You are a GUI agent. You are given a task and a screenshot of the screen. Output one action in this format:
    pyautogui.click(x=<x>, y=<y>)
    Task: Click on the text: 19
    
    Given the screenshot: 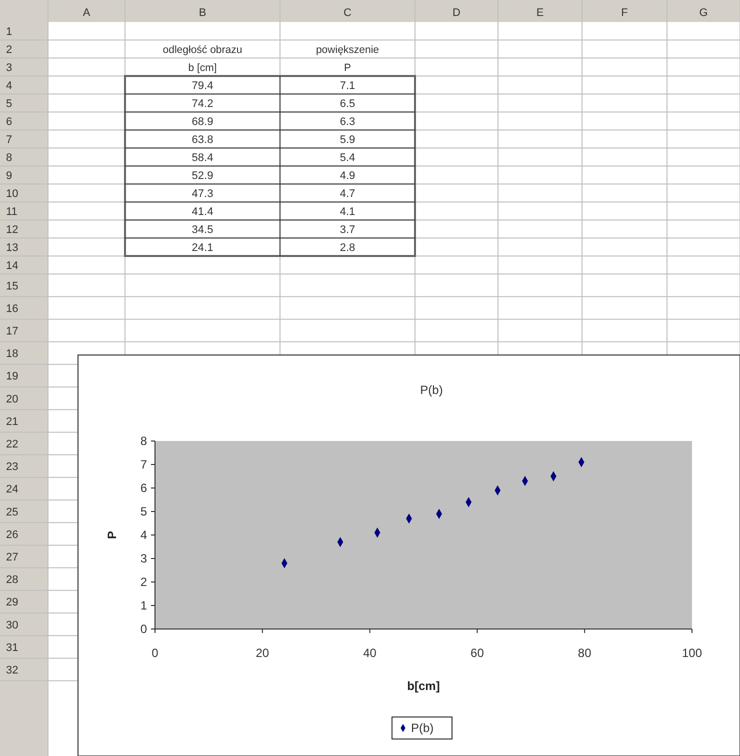 What is the action you would take?
    pyautogui.click(x=12, y=376)
    